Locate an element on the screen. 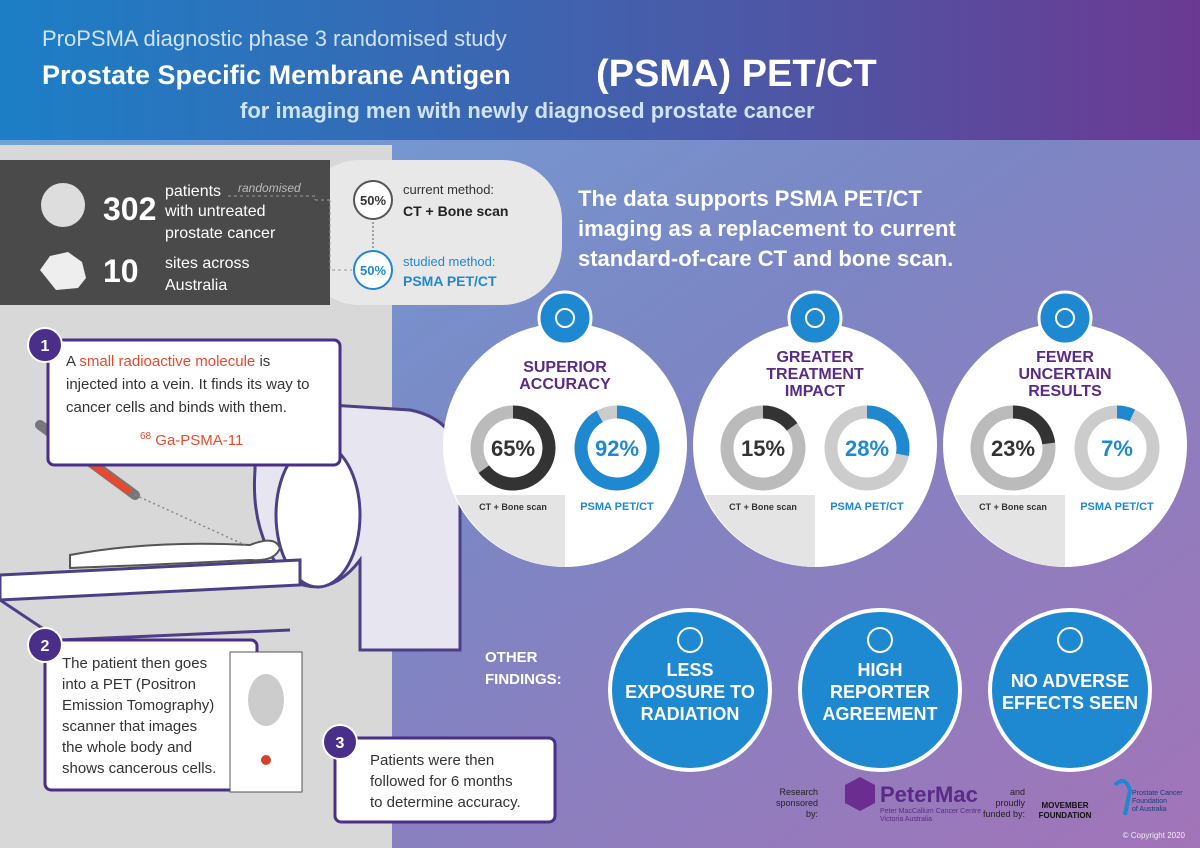 This screenshot has height=848, width=1200. findings-label: FINDINGS: is located at coordinates (523, 679).